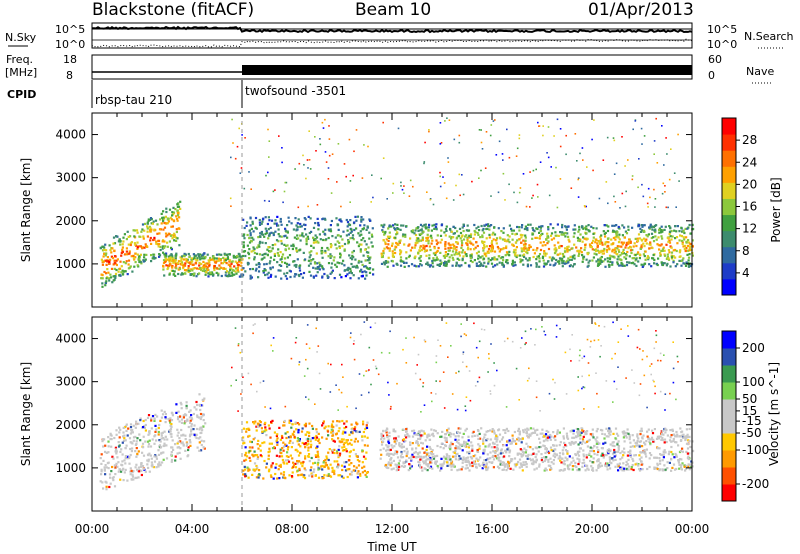  I want to click on date-label: 01/Apr/2013, so click(641, 10).